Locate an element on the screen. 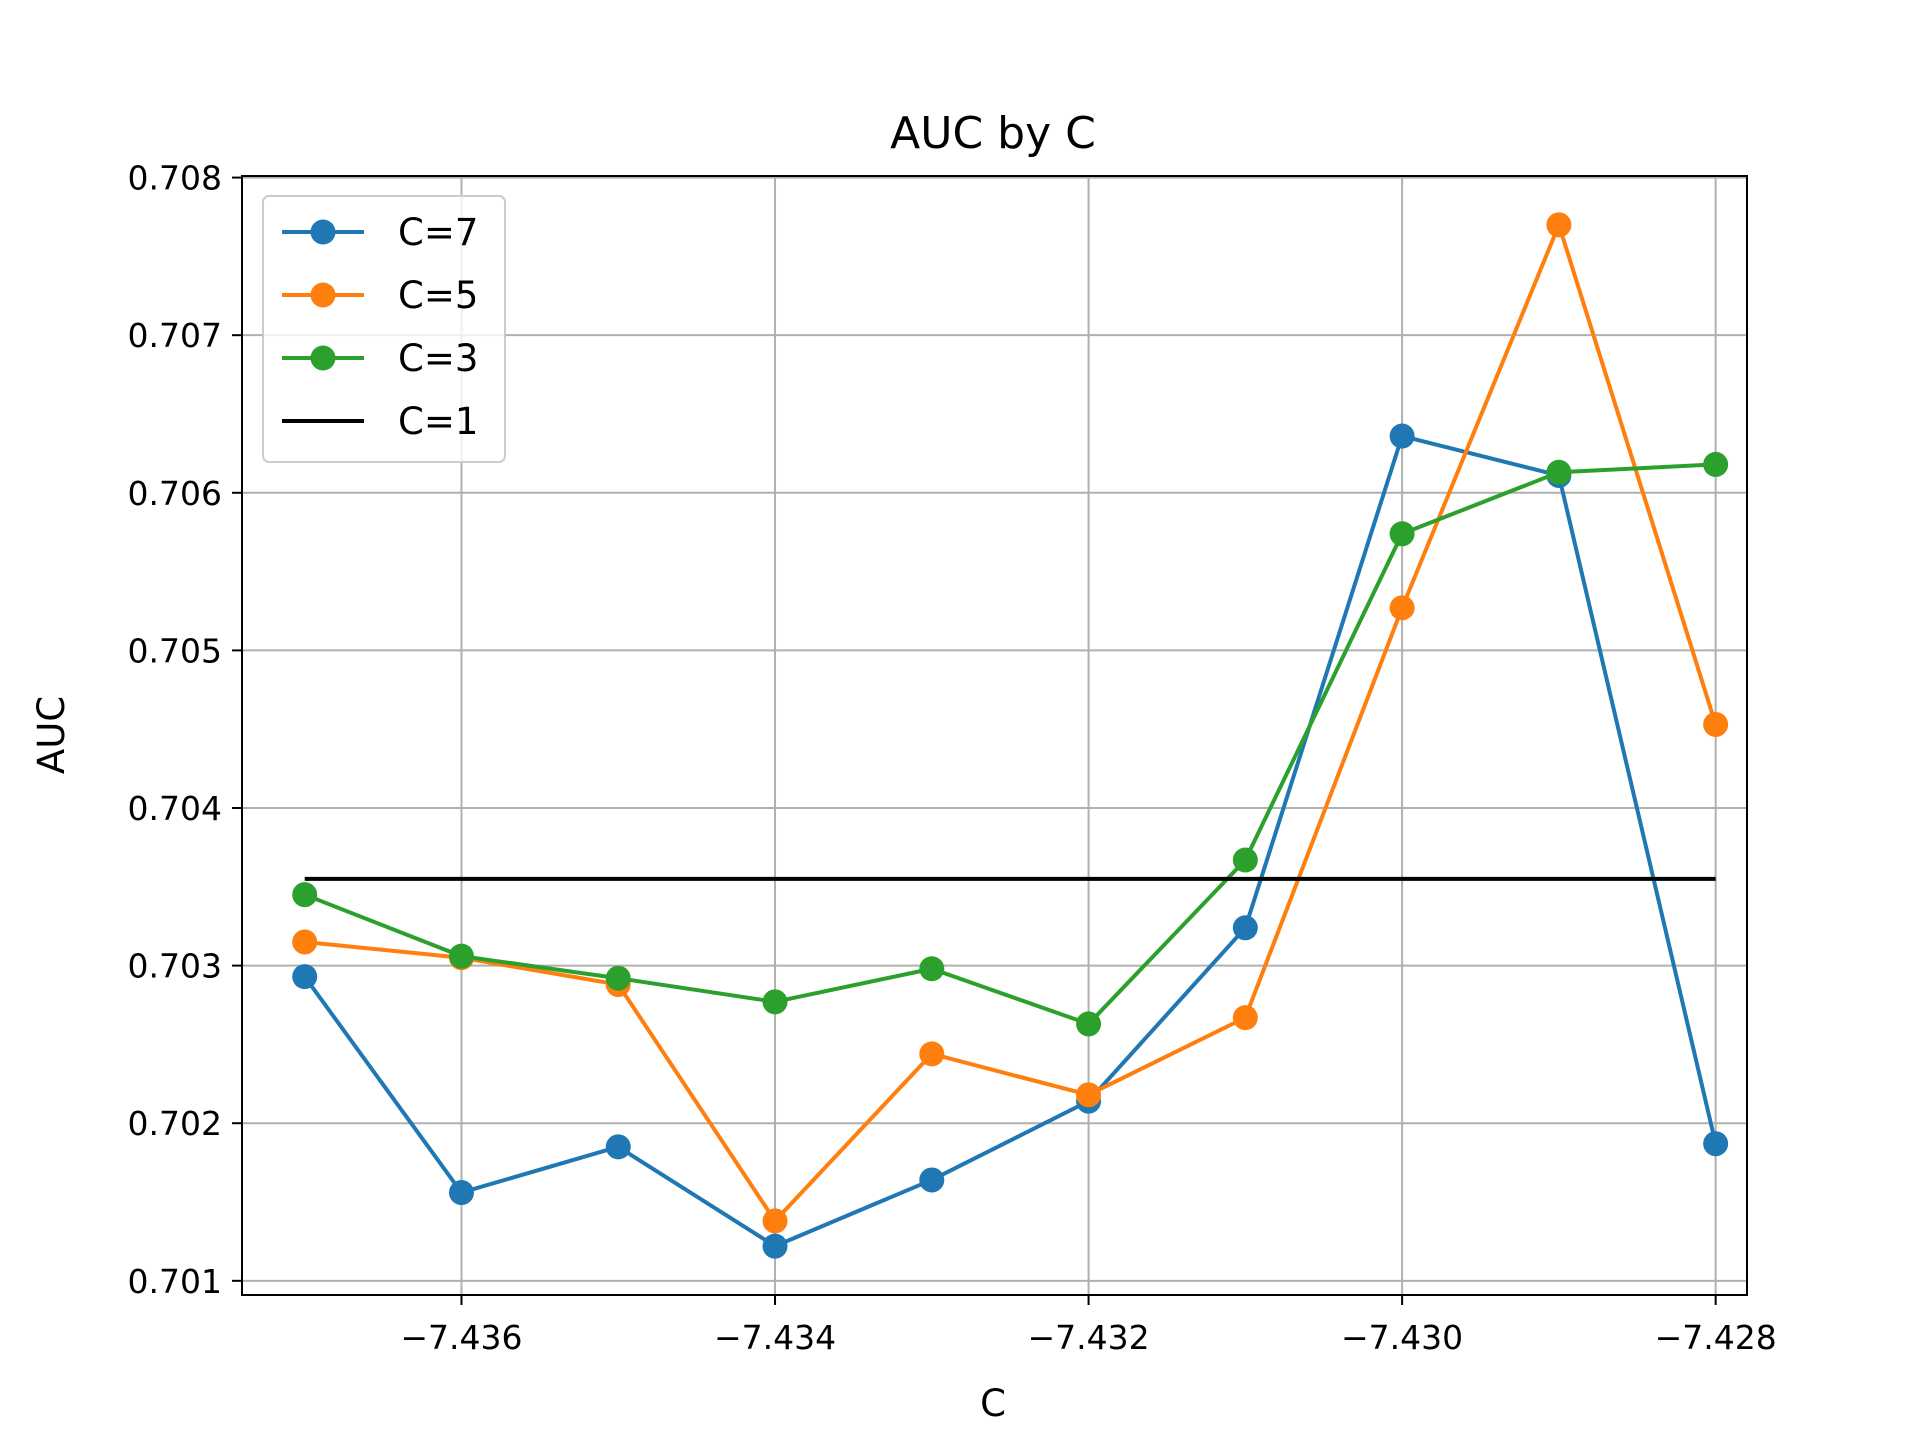  legend-item: C=3 is located at coordinates (380, 358).